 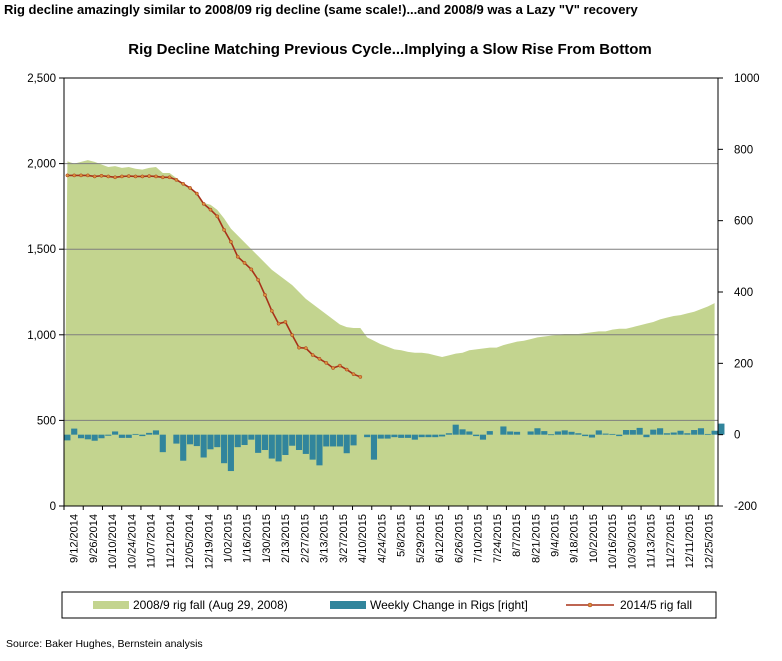 I want to click on legend-swatch-marker, so click(x=590, y=605).